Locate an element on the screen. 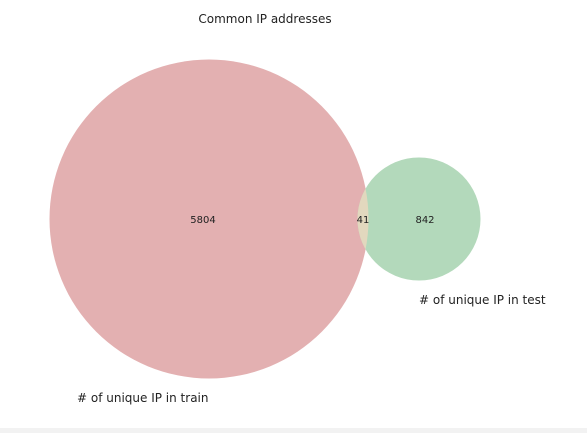 The image size is (587, 433). train-set-label: # of unique IP in train is located at coordinates (143, 398).